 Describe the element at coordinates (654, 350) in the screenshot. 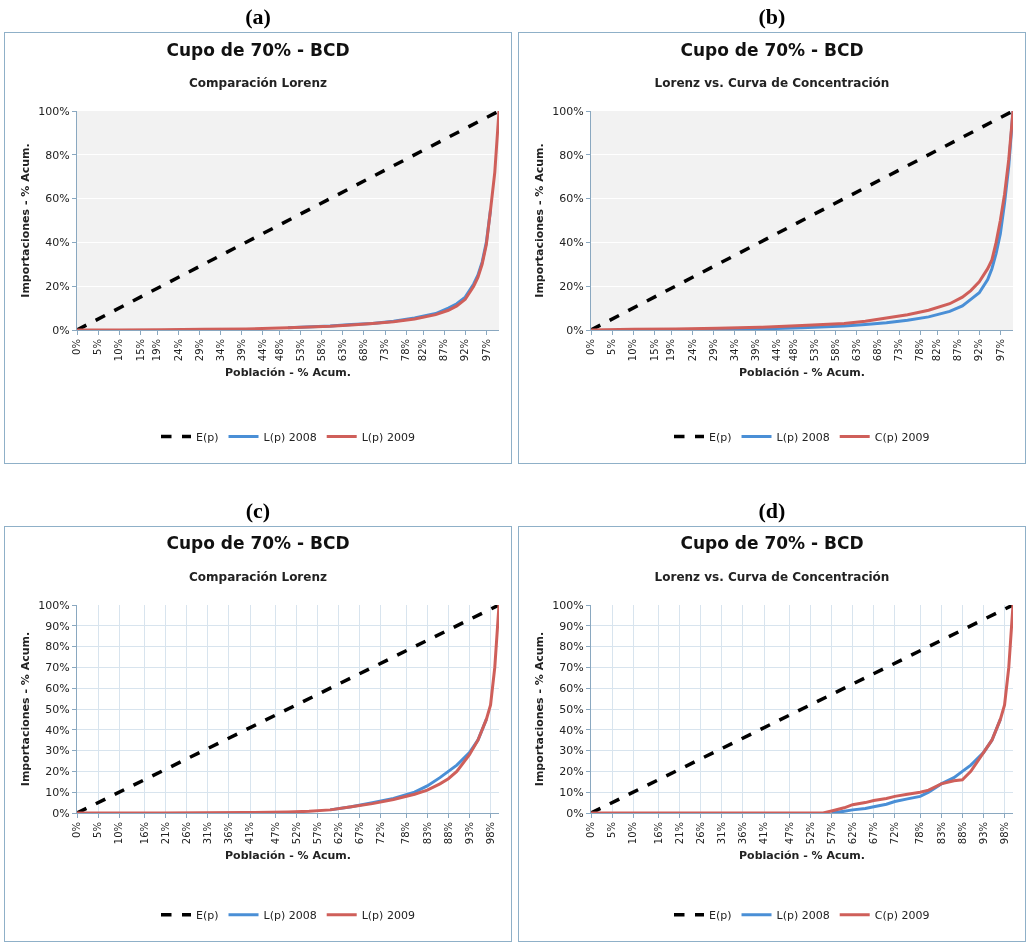

I see `x-tick-label: 15%` at that location.